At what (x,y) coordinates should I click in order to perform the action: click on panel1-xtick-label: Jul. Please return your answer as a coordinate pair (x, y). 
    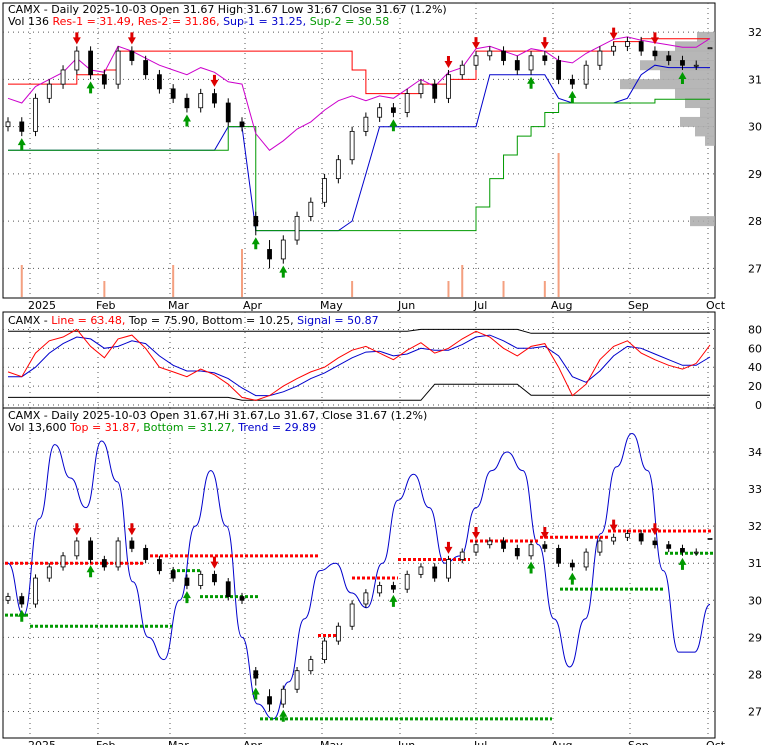
    Looking at the image, I should click on (480, 305).